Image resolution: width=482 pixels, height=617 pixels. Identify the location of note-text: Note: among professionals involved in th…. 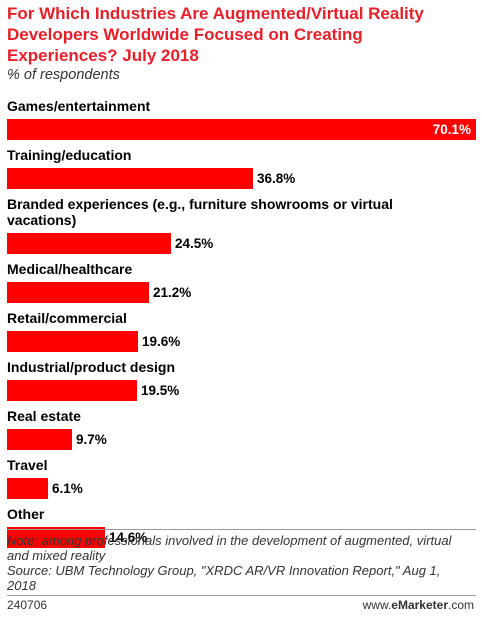
(229, 548).